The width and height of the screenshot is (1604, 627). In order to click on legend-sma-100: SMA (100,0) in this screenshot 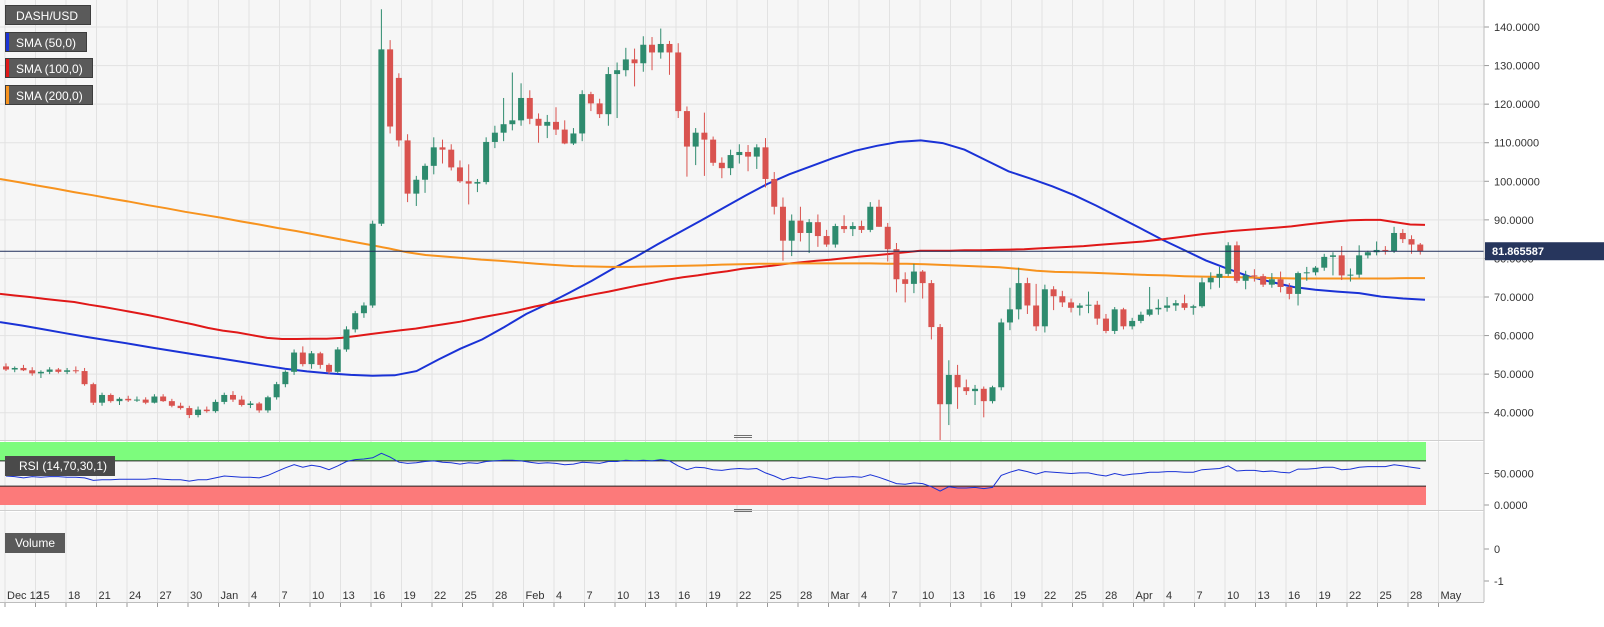, I will do `click(49, 68)`.